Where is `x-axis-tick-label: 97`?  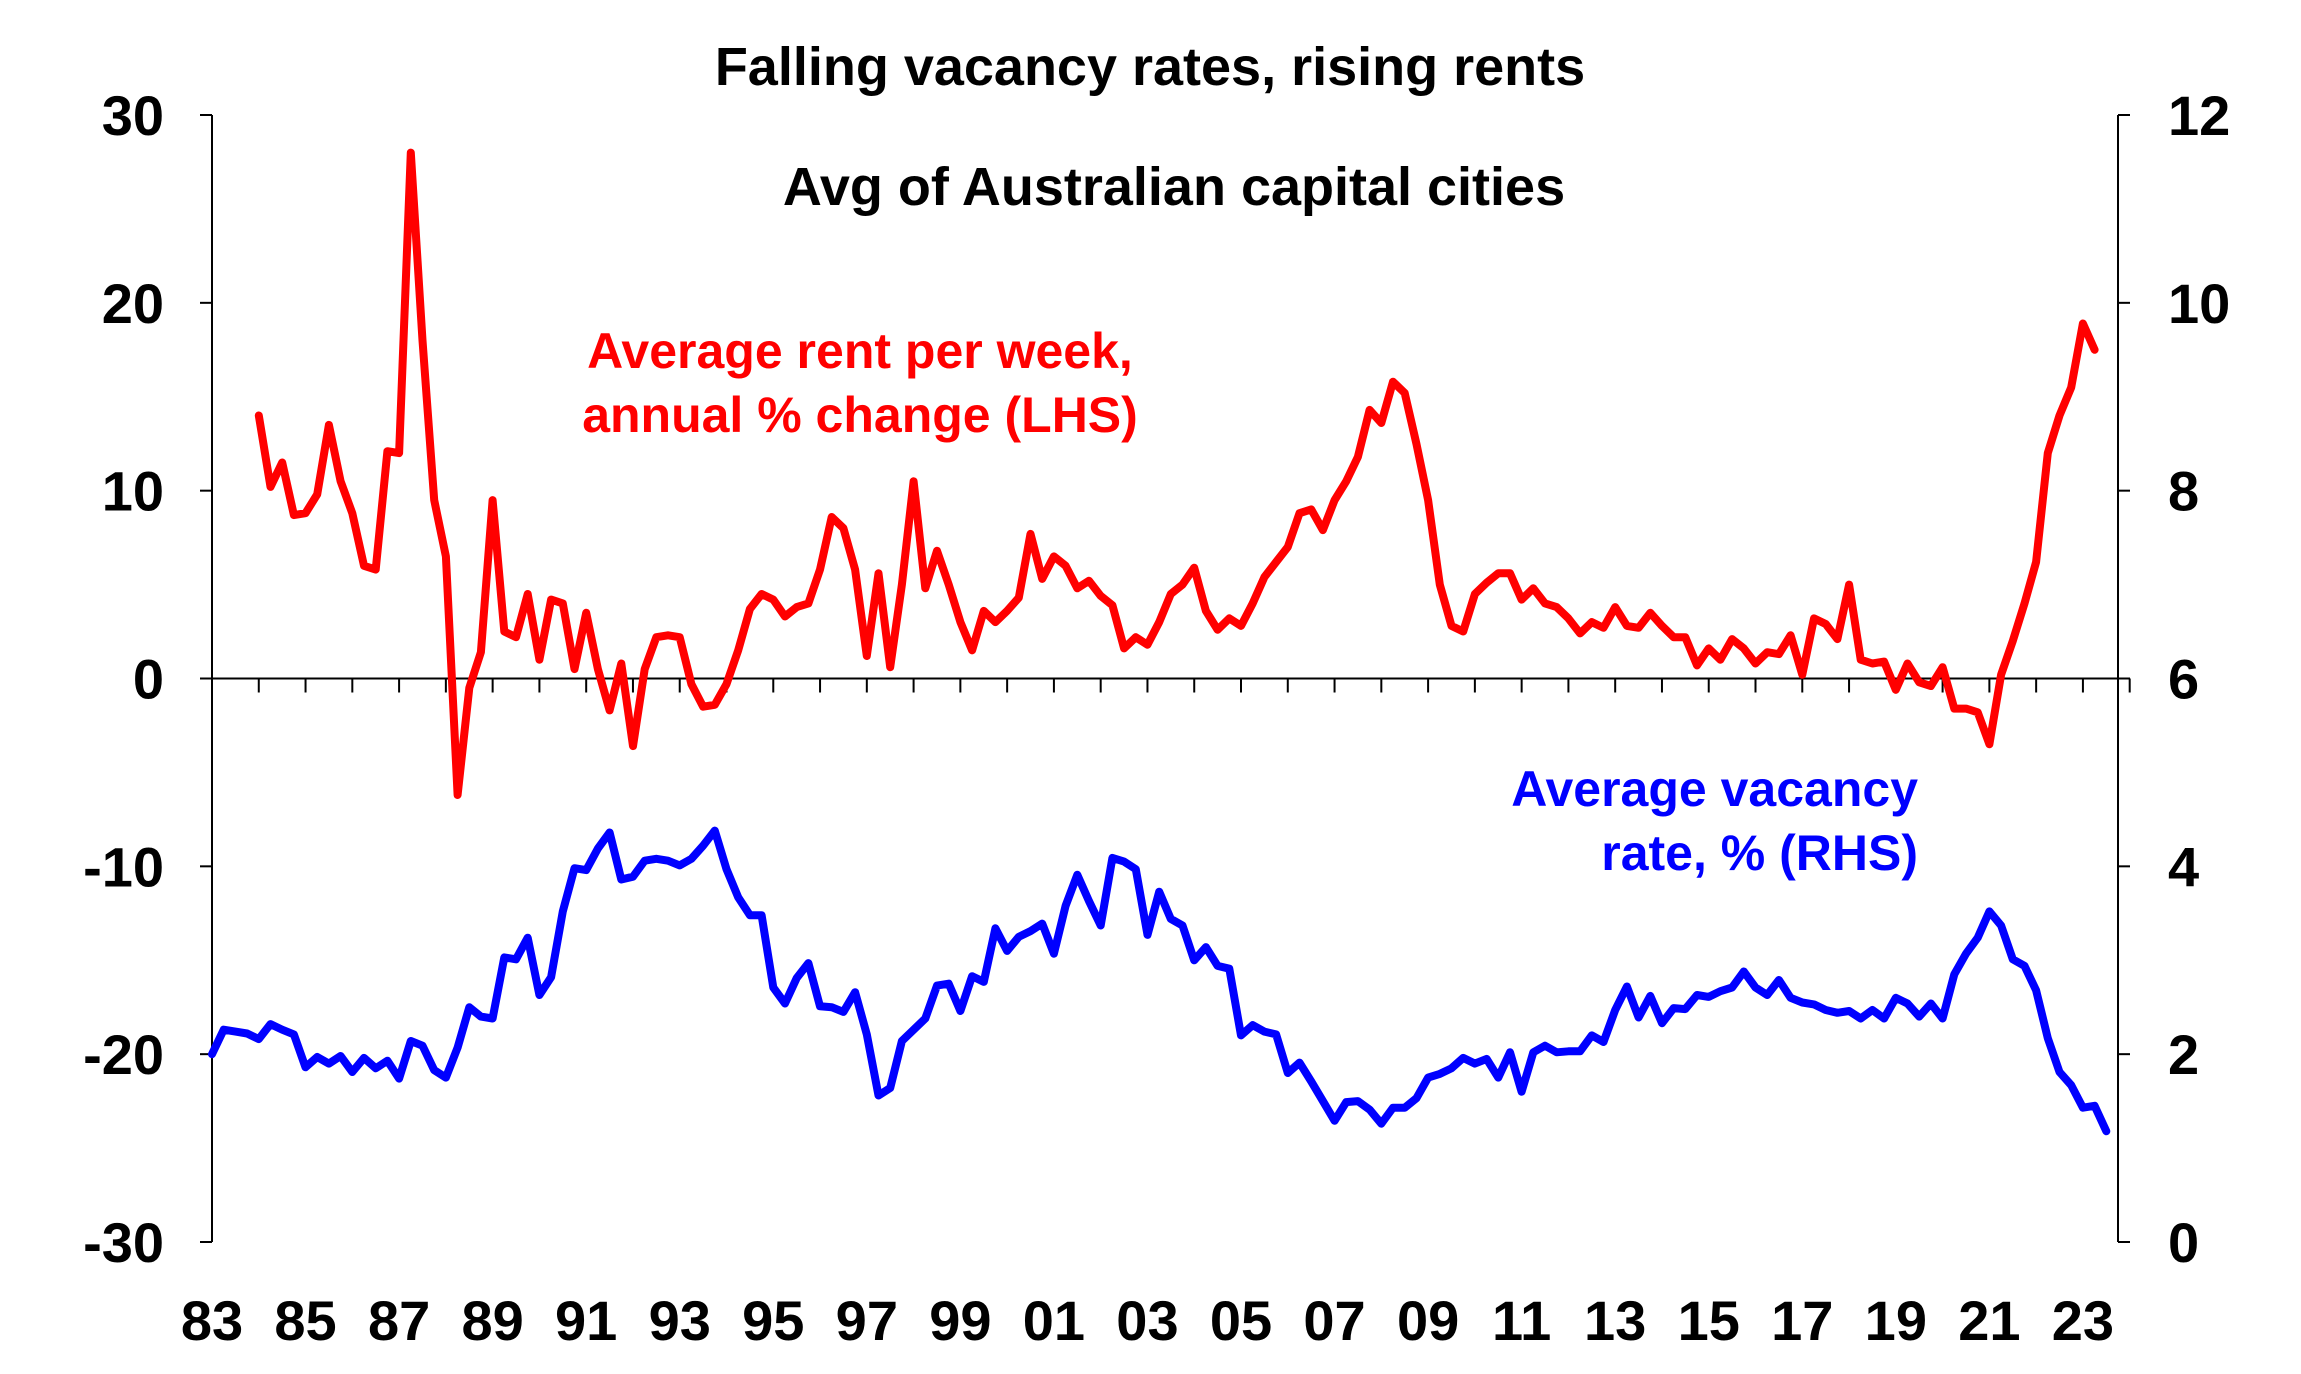 x-axis-tick-label: 97 is located at coordinates (867, 1320).